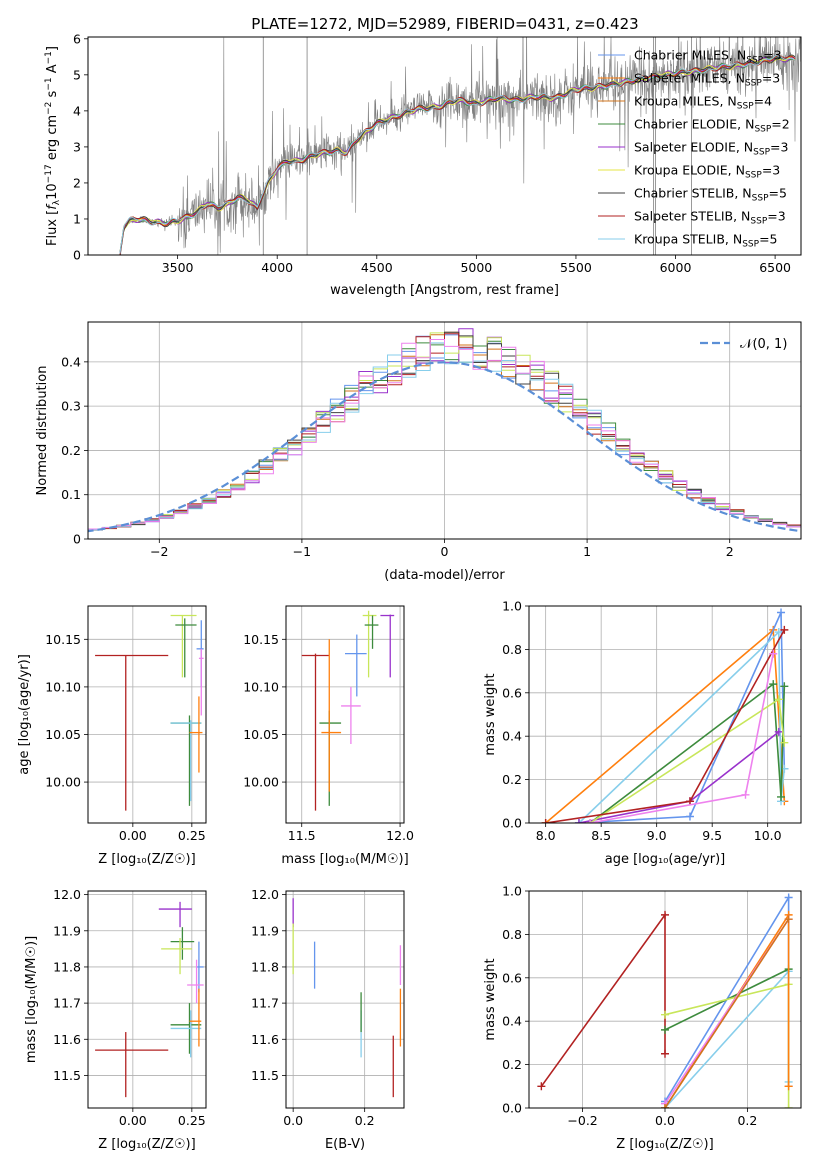  What do you see at coordinates (546, 835) in the screenshot?
I see `x-tick-label: 8.0` at bounding box center [546, 835].